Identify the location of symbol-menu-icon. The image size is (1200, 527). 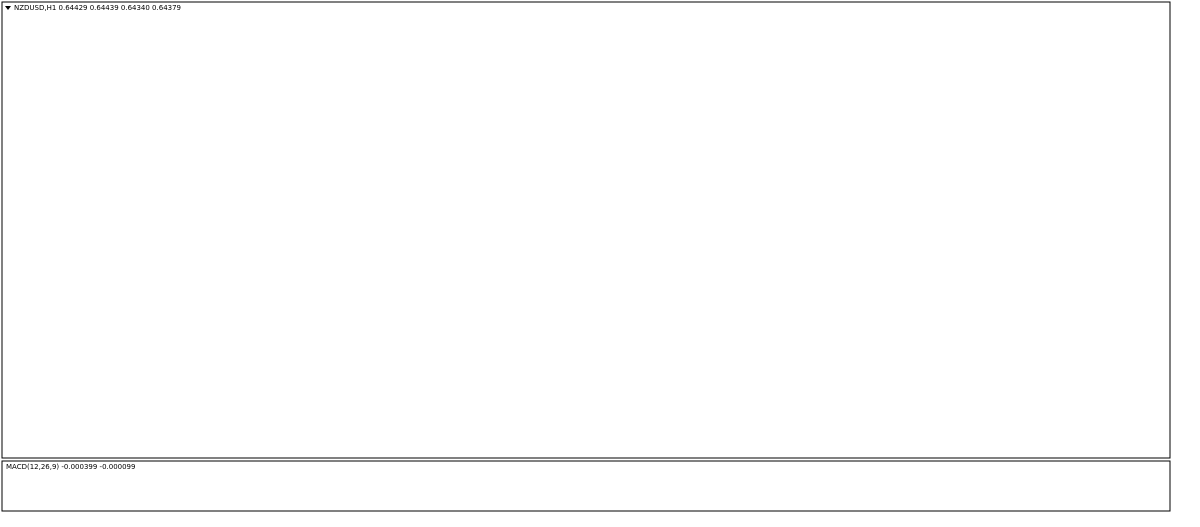
(8, 8).